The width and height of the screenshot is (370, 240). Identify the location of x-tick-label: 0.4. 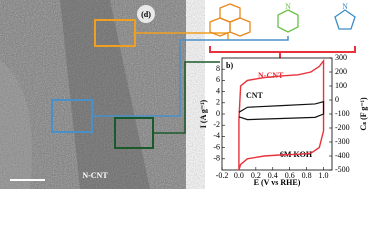
(273, 175).